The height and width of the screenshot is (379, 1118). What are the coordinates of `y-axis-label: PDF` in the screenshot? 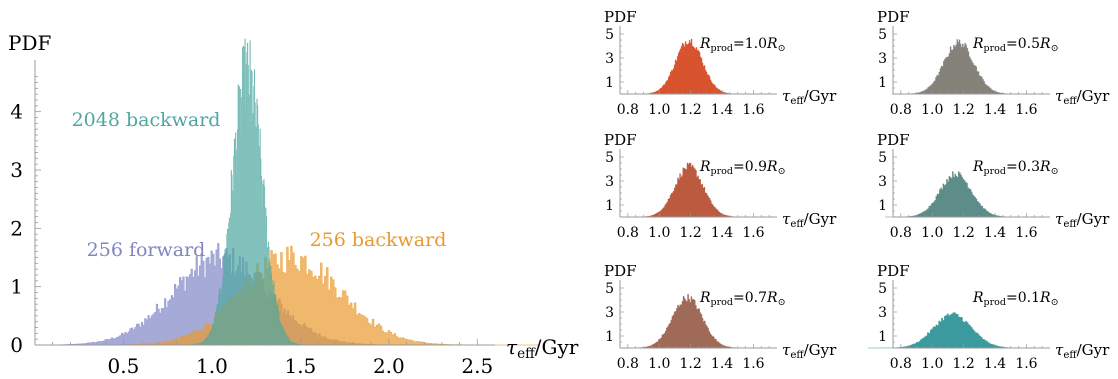 It's located at (29, 43).